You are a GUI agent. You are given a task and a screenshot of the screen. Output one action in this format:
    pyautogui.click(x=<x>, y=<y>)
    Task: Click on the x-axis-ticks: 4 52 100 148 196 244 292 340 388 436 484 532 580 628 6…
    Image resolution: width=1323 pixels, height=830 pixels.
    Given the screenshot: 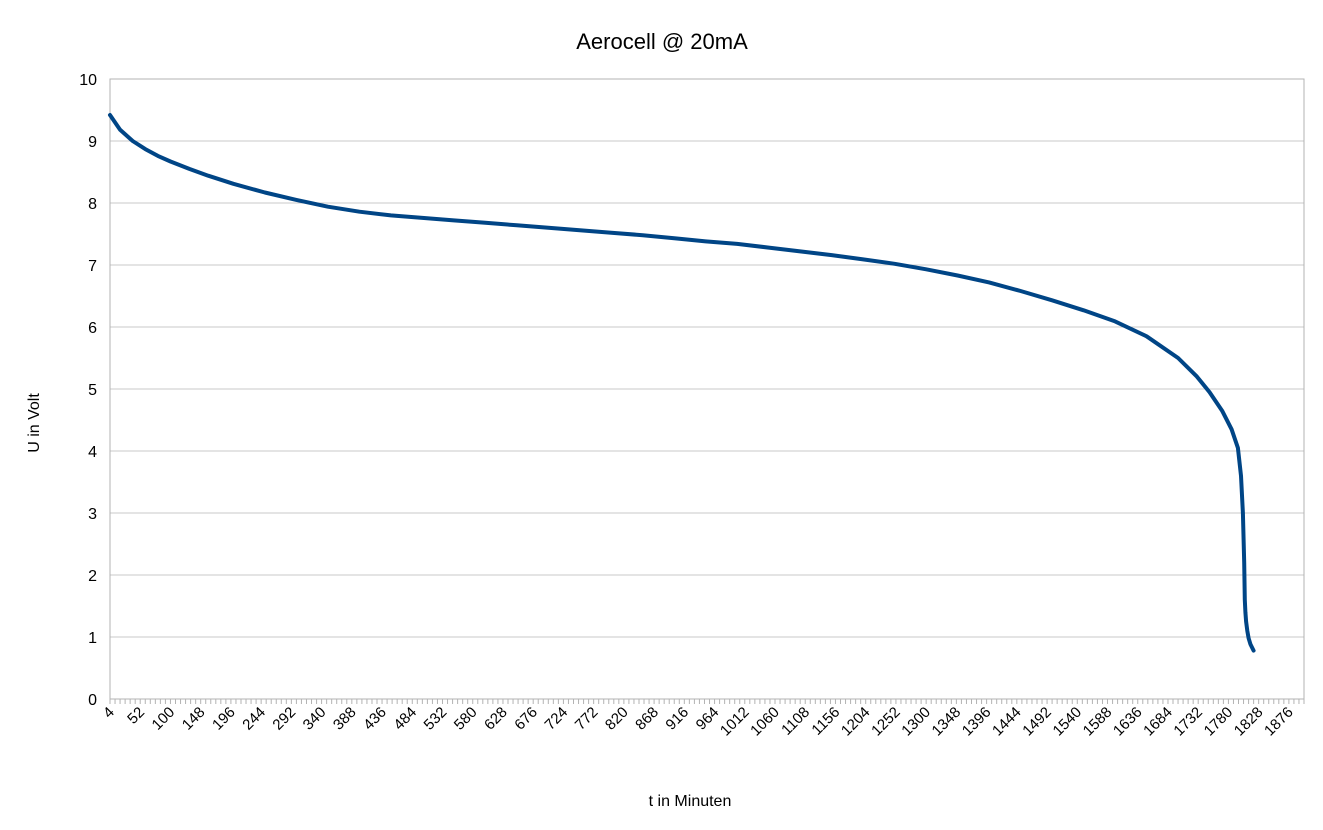 What is the action you would take?
    pyautogui.click(x=698, y=722)
    